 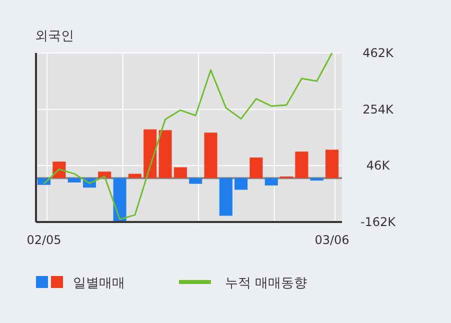 I want to click on y-tick-label: 254K, so click(x=378, y=109).